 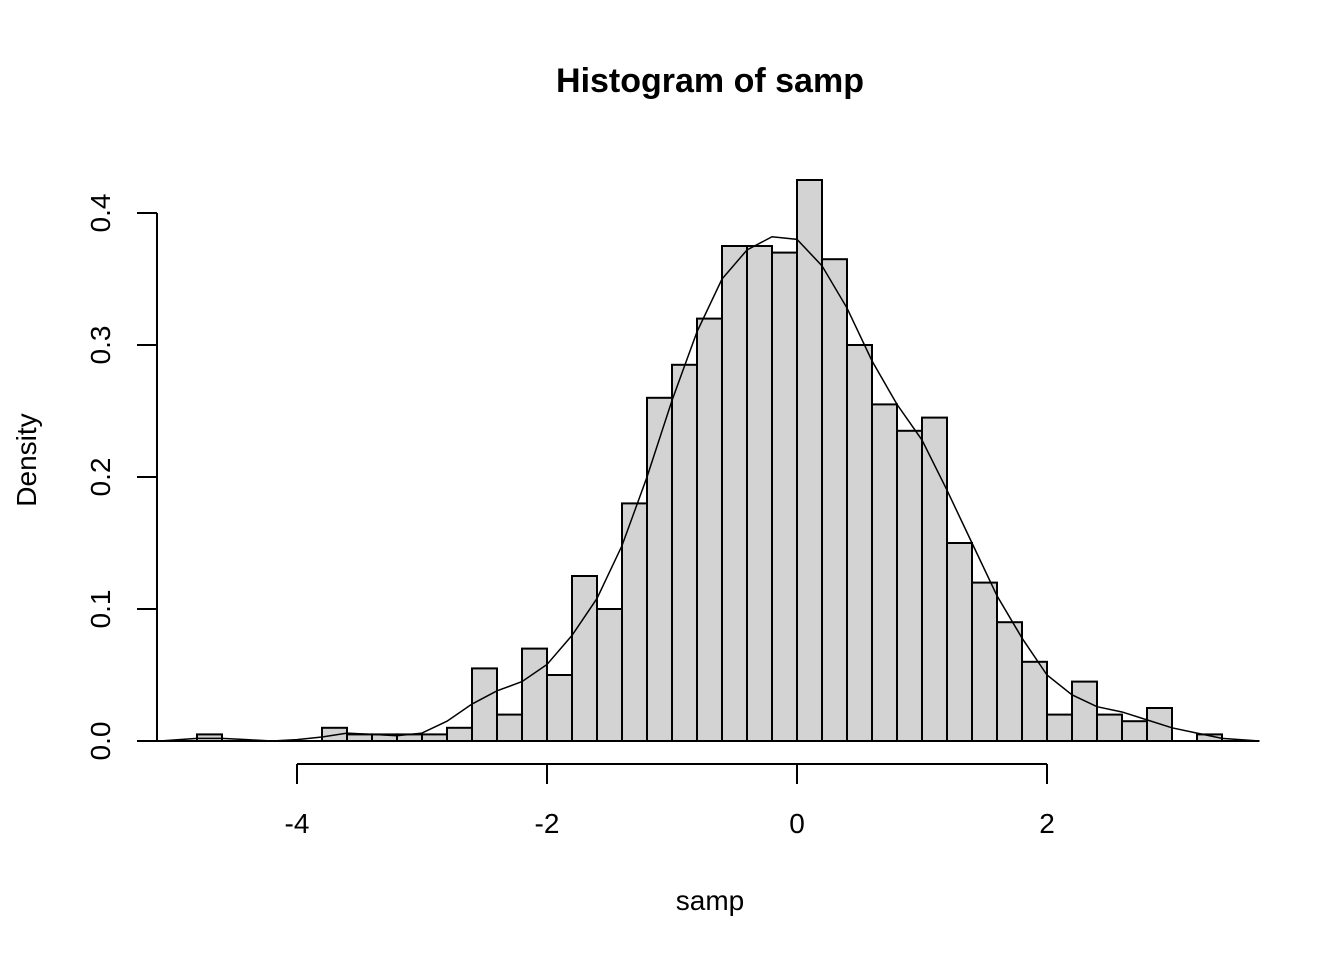 What do you see at coordinates (670, 801) in the screenshot?
I see `x-axis: -4 -2 0 2` at bounding box center [670, 801].